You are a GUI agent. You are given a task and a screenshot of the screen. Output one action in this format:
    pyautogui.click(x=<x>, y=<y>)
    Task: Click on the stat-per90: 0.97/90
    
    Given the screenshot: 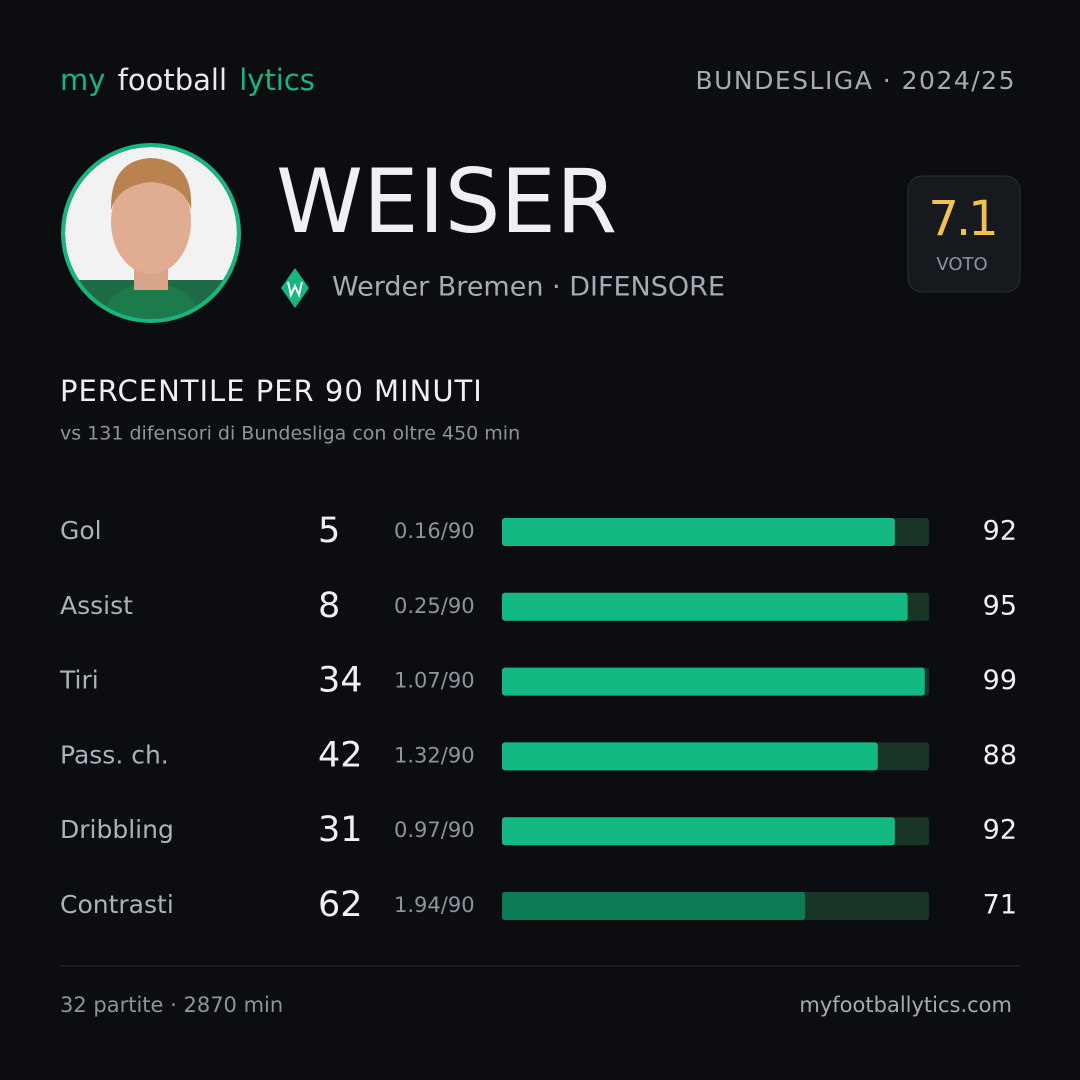 What is the action you would take?
    pyautogui.click(x=434, y=830)
    